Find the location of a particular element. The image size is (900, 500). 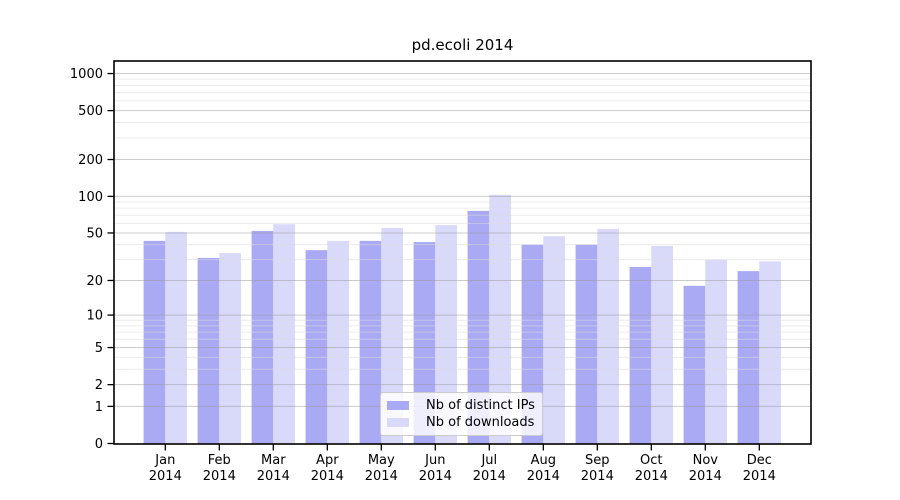

bar-downloads-jul is located at coordinates (500, 319).